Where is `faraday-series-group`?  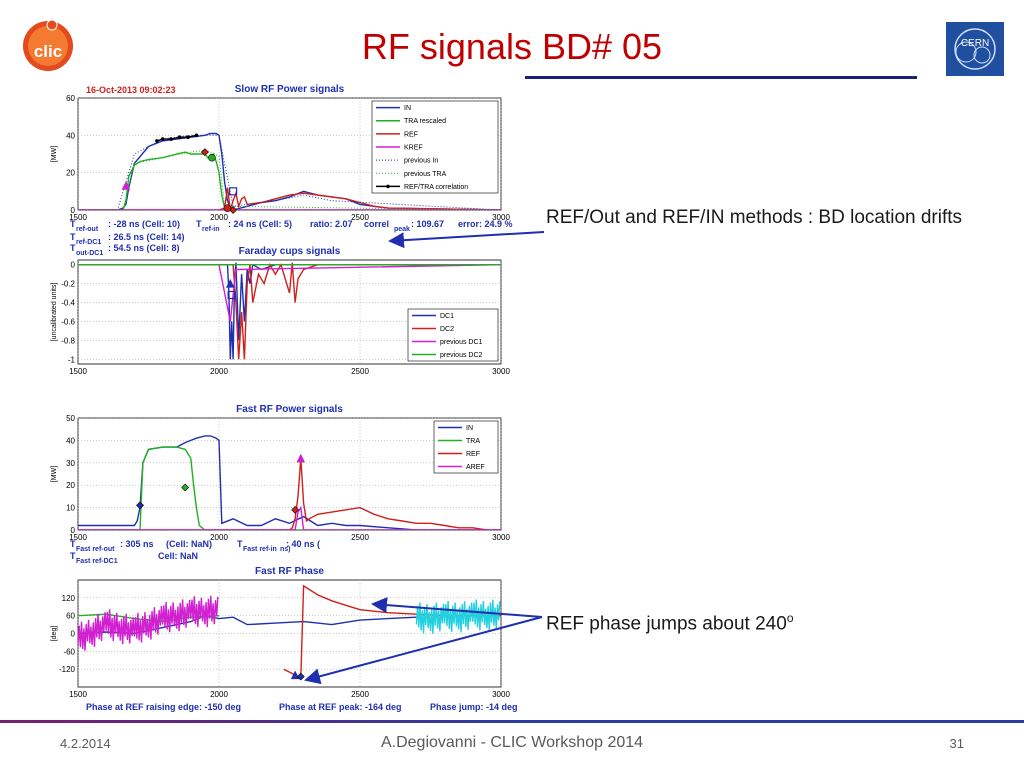 faraday-series-group is located at coordinates (289, 311).